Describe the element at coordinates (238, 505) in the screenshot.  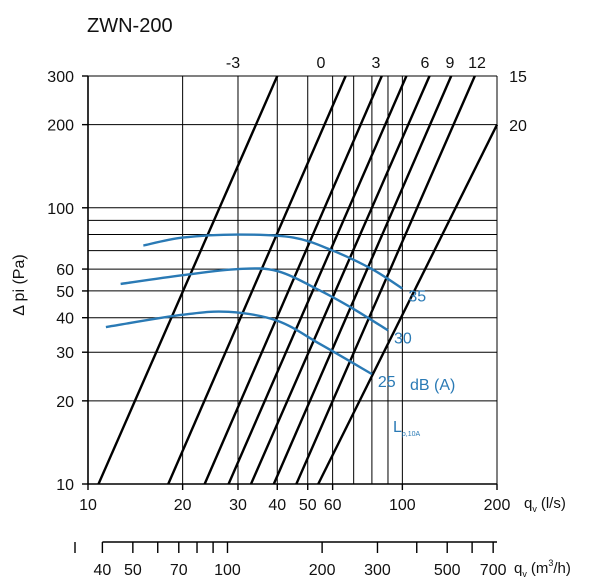
I see `x-tick-label: 30` at that location.